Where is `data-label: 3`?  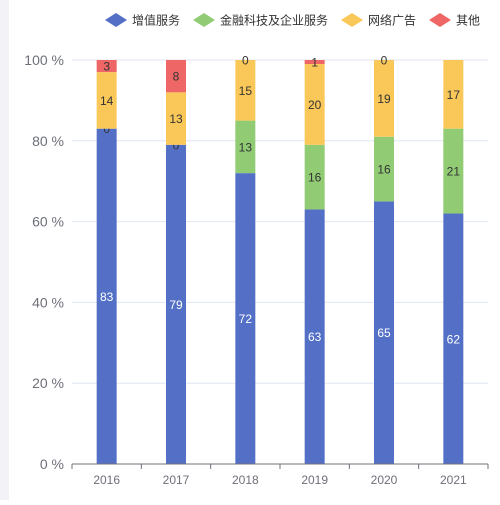
data-label: 3 is located at coordinates (106, 67).